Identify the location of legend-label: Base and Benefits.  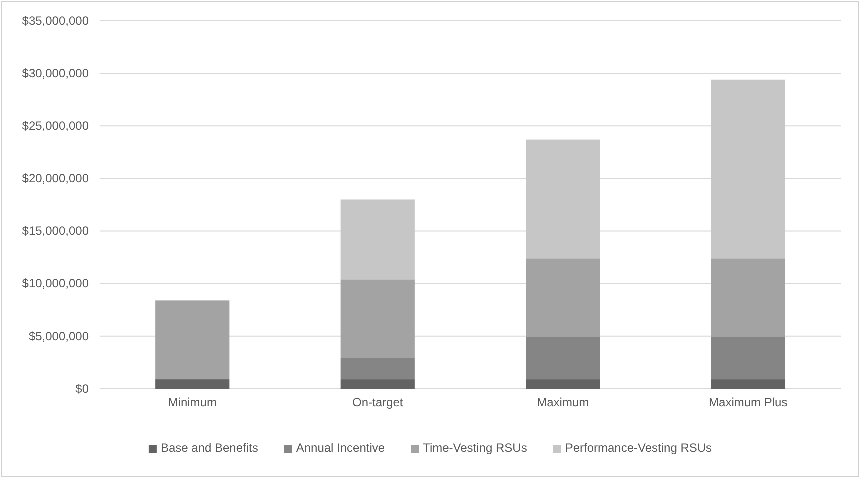
(209, 448).